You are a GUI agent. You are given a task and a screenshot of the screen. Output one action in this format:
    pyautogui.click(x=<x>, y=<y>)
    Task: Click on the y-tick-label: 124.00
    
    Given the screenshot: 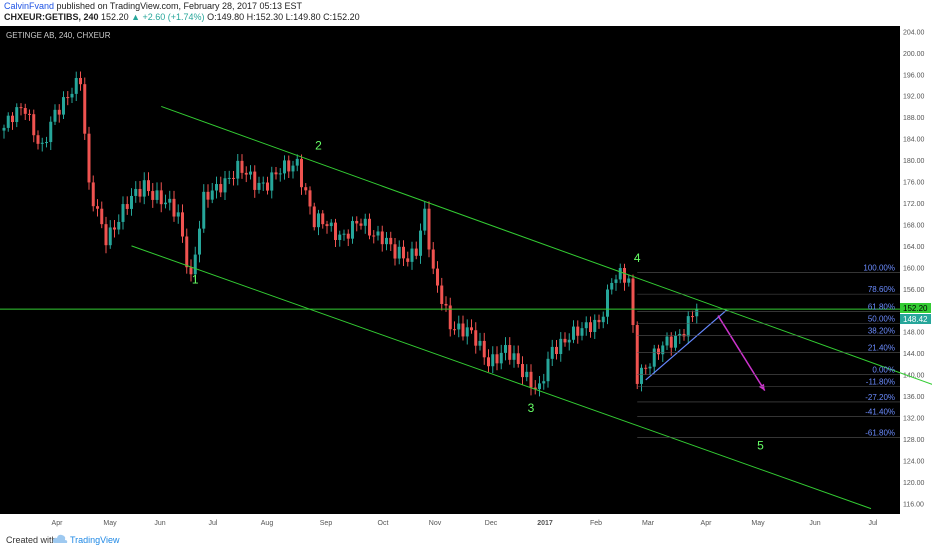 What is the action you would take?
    pyautogui.click(x=914, y=461)
    